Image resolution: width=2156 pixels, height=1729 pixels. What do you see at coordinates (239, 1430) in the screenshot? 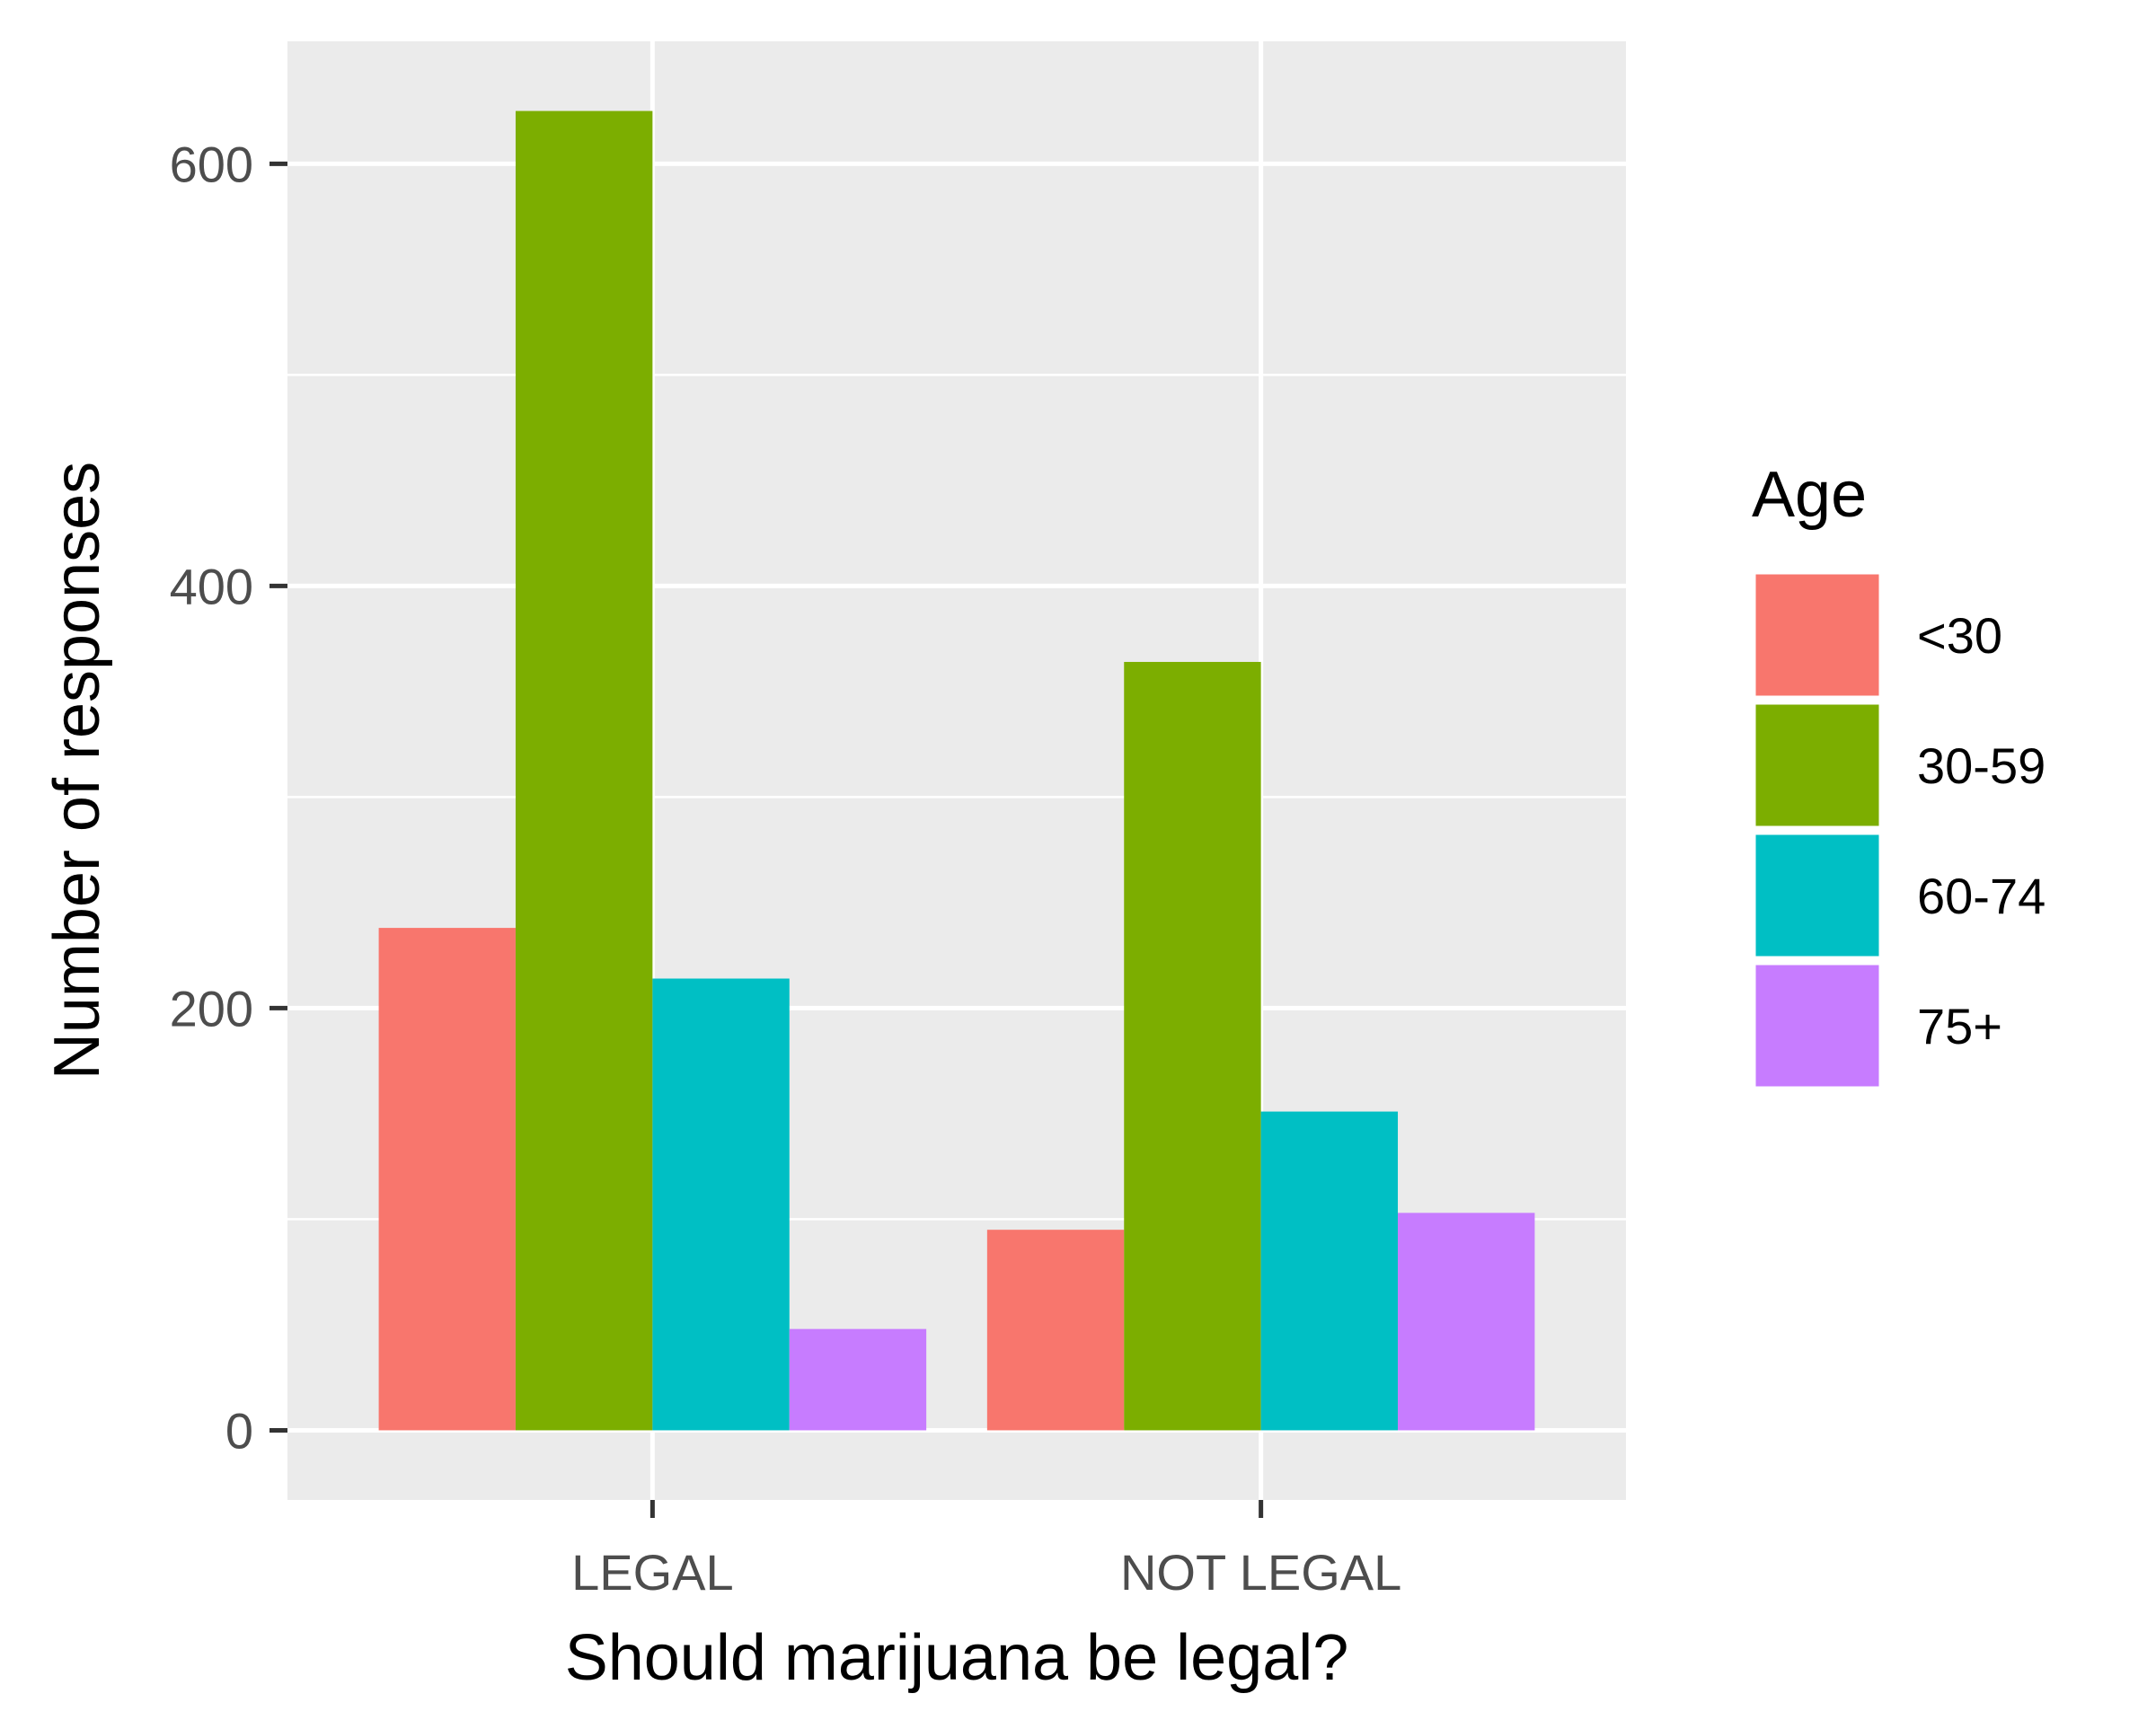
I see `y-tick-label: 0` at bounding box center [239, 1430].